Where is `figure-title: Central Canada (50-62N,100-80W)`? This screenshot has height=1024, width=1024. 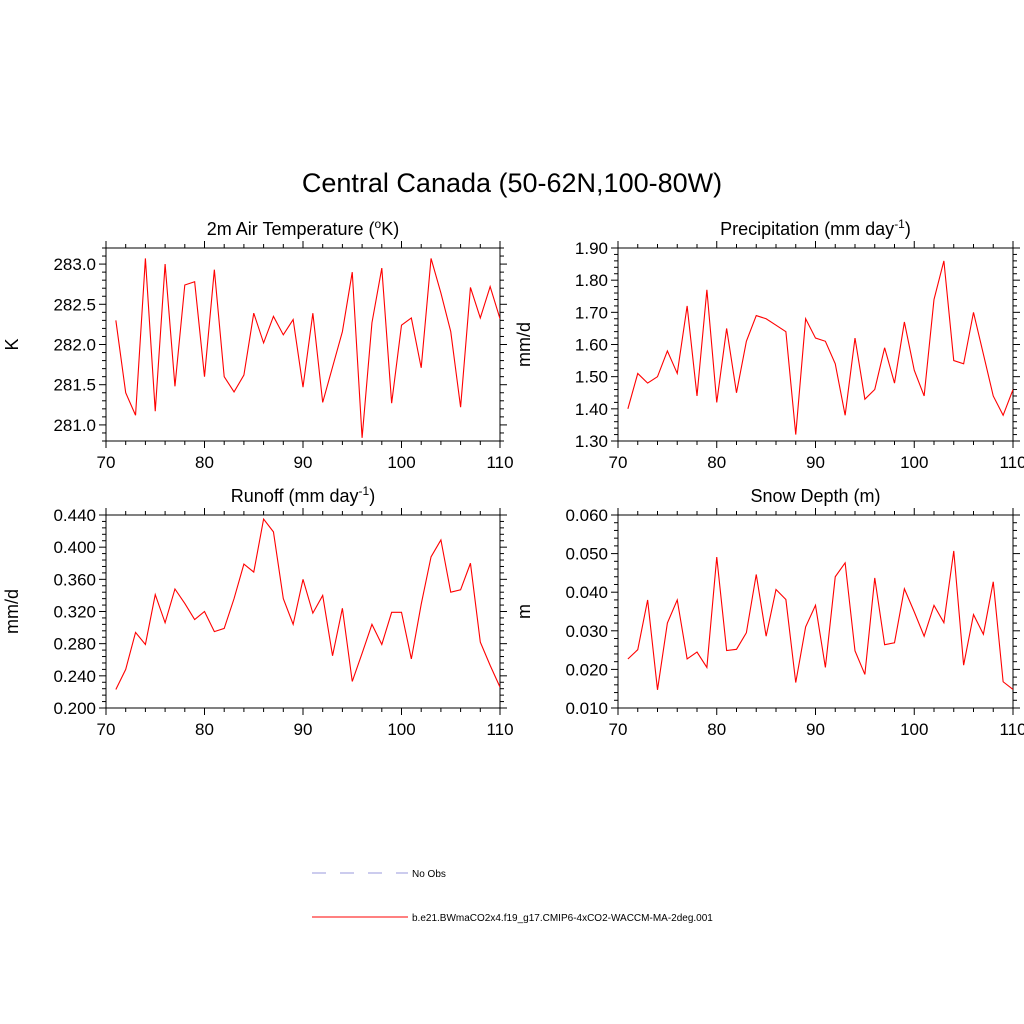
figure-title: Central Canada (50-62N,100-80W) is located at coordinates (512, 183).